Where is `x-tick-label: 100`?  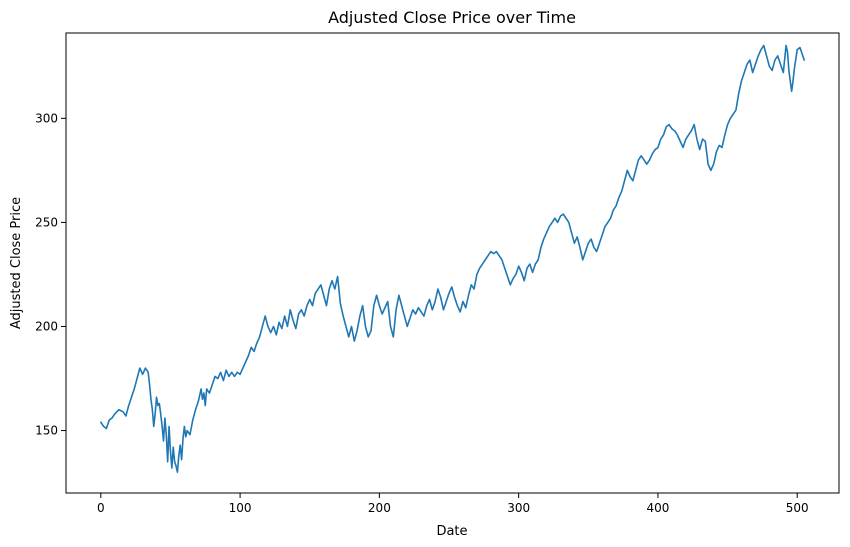
x-tick-label: 100 is located at coordinates (240, 508).